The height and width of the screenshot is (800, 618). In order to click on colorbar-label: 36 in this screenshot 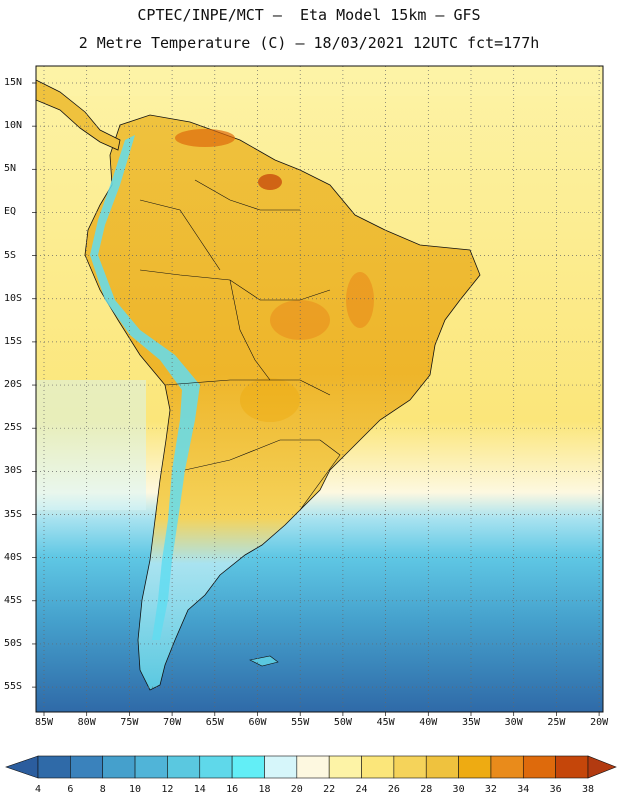, I will do `click(555, 789)`.